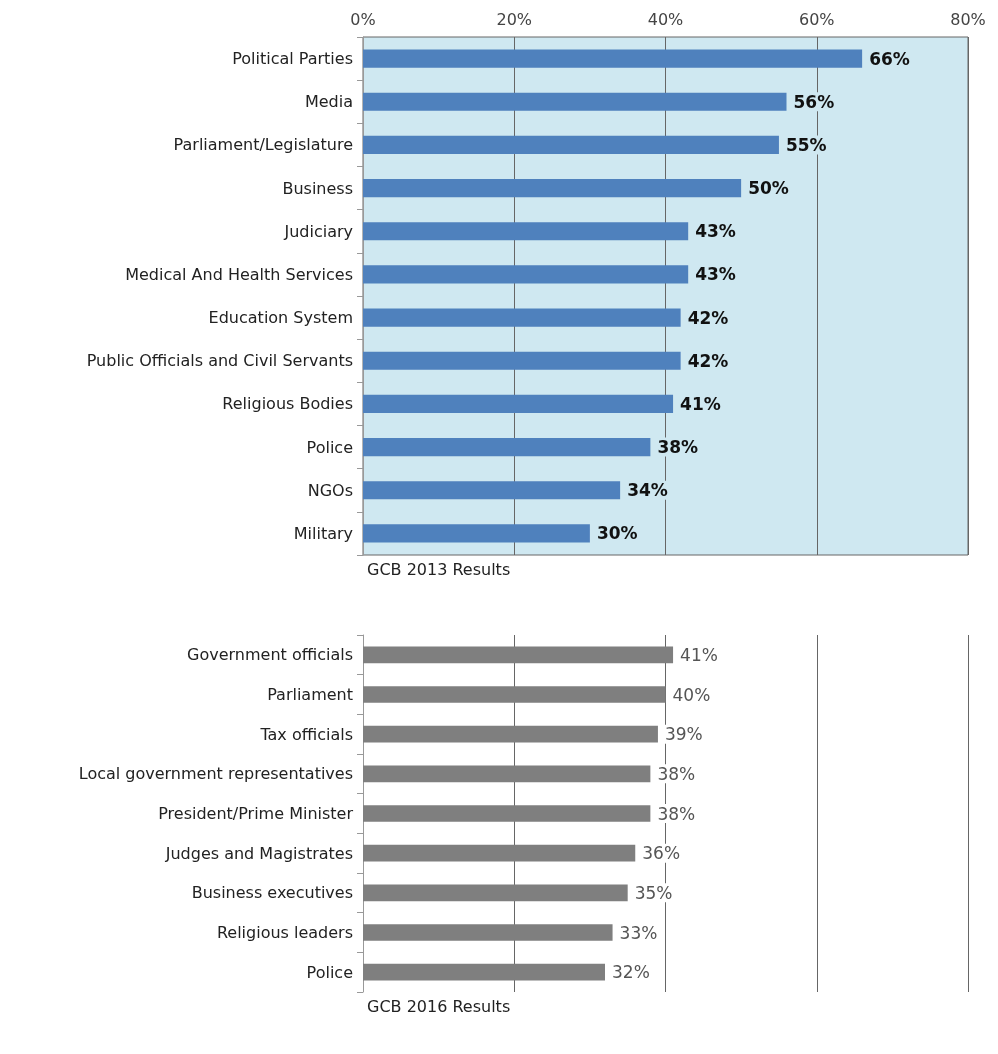  I want to click on y-tick-label: Business executives, so click(272, 893).